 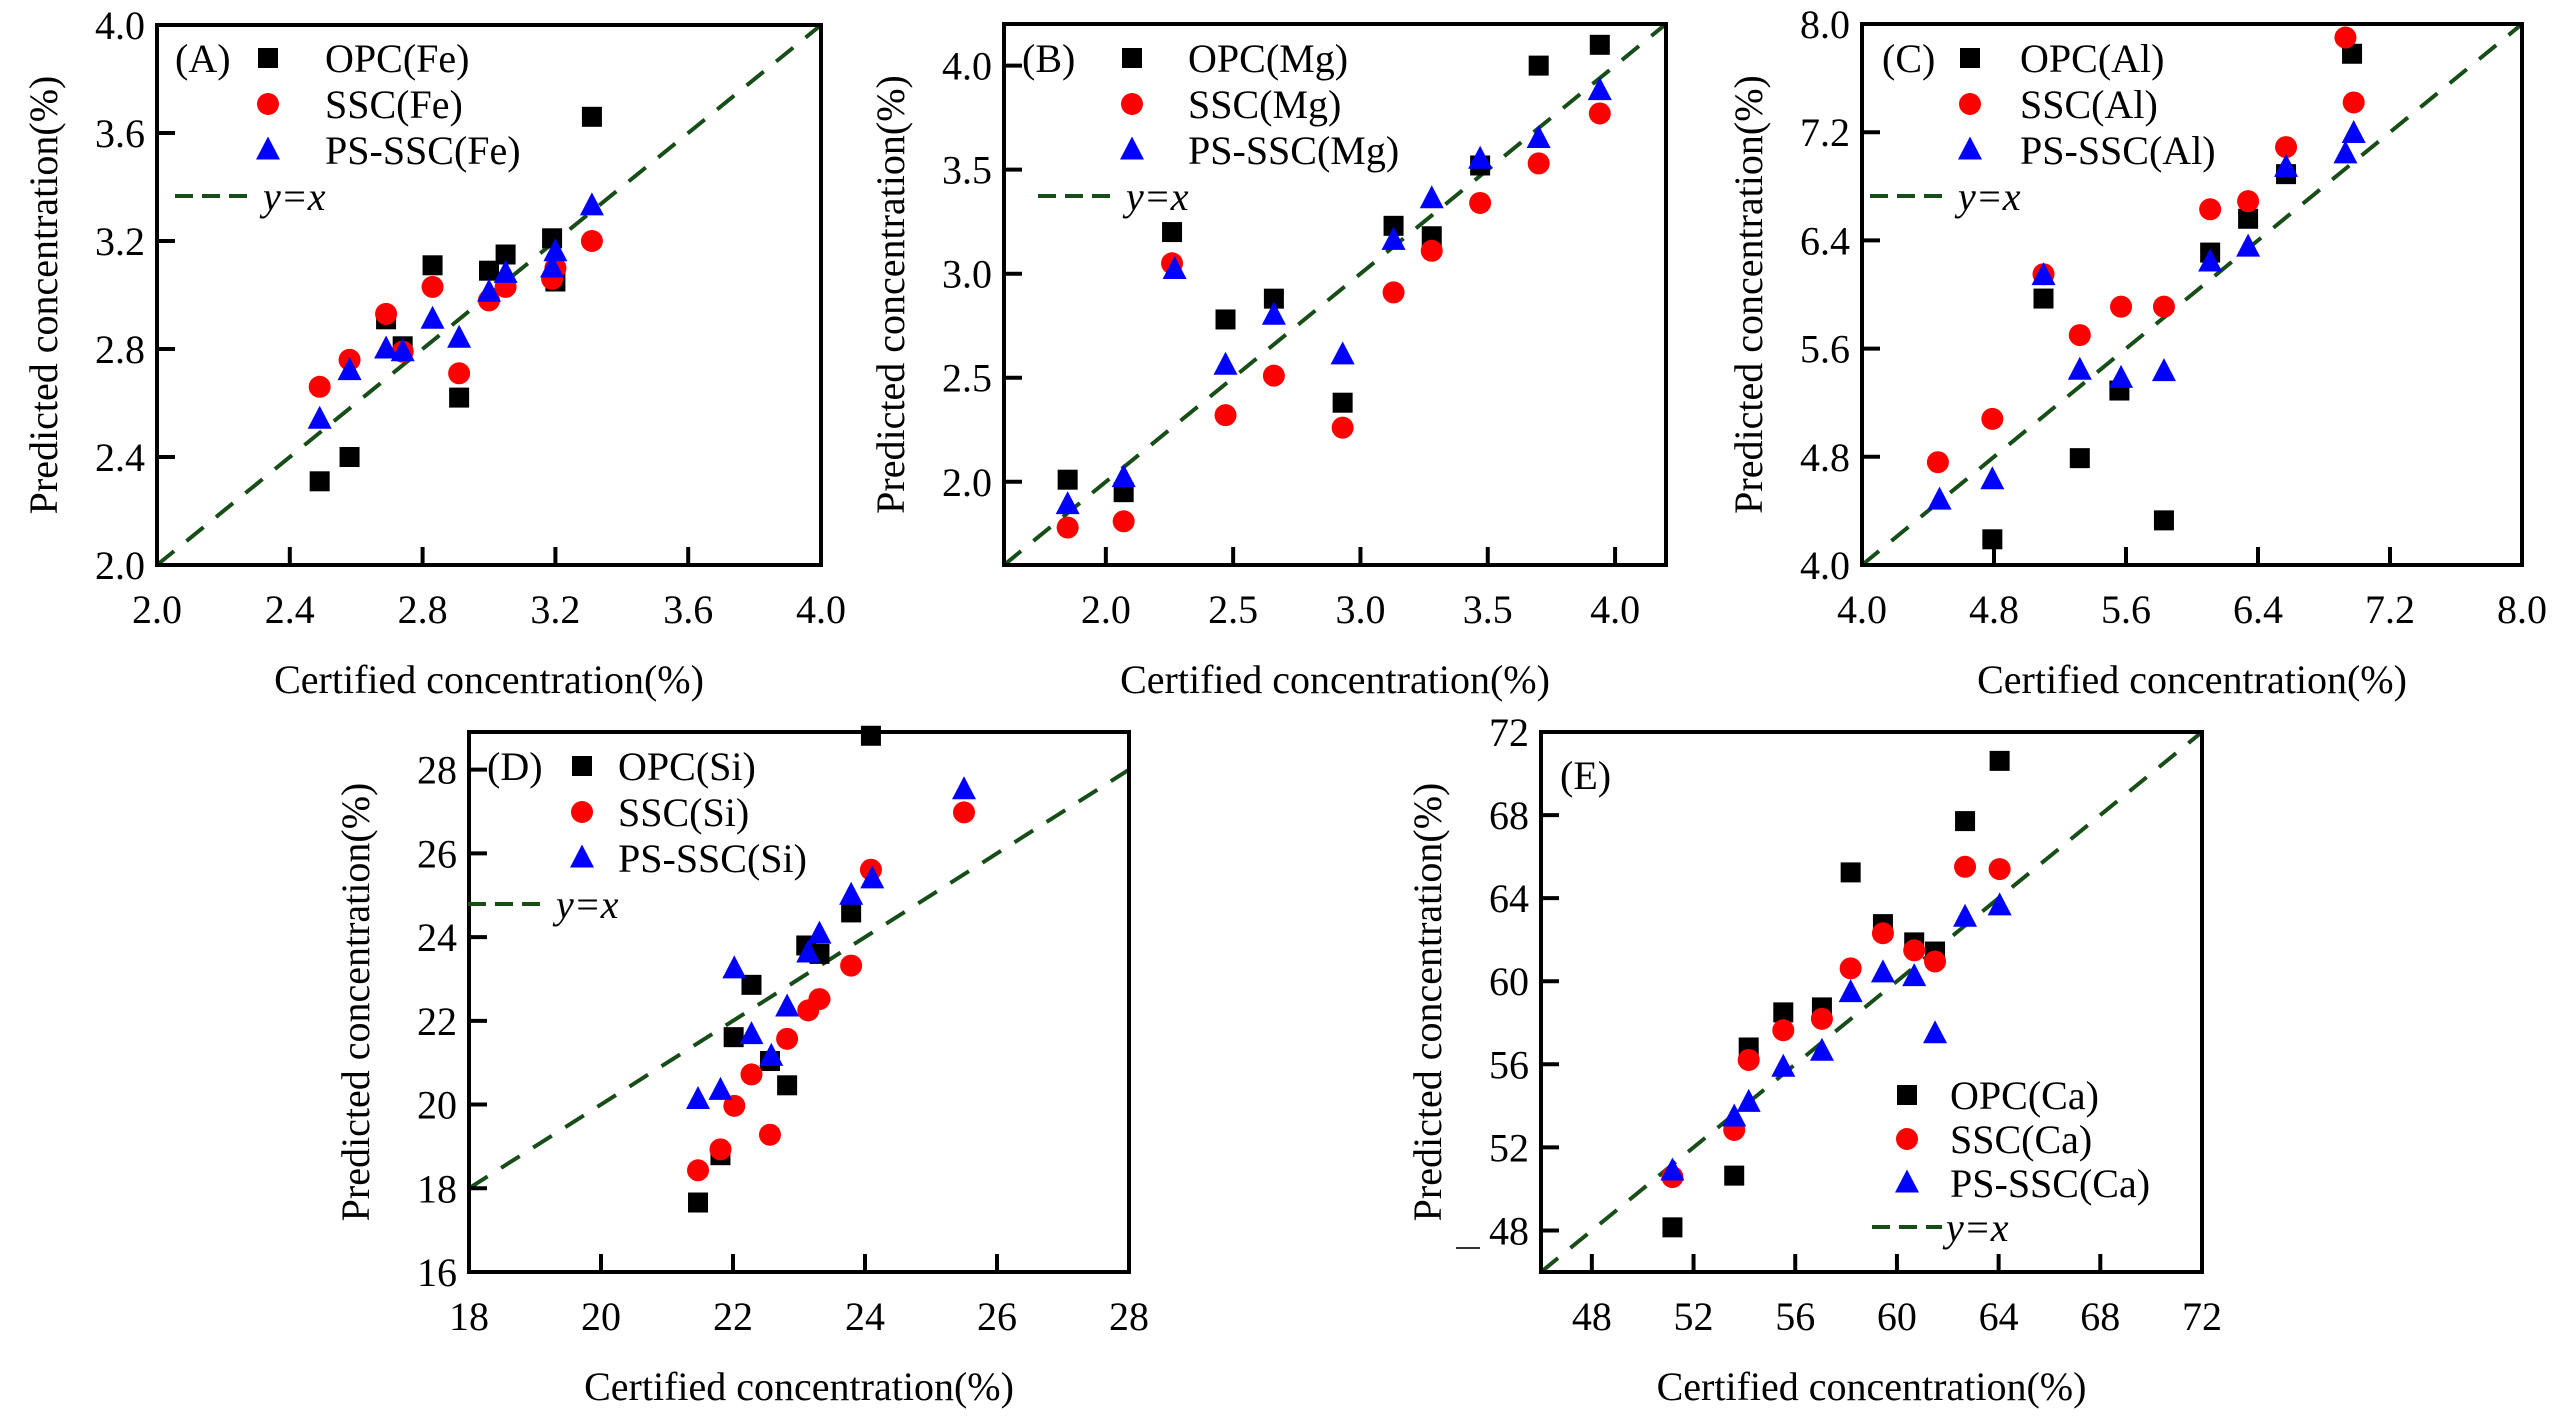 I want to click on x-tick-label: 2.5, so click(x=1233, y=609).